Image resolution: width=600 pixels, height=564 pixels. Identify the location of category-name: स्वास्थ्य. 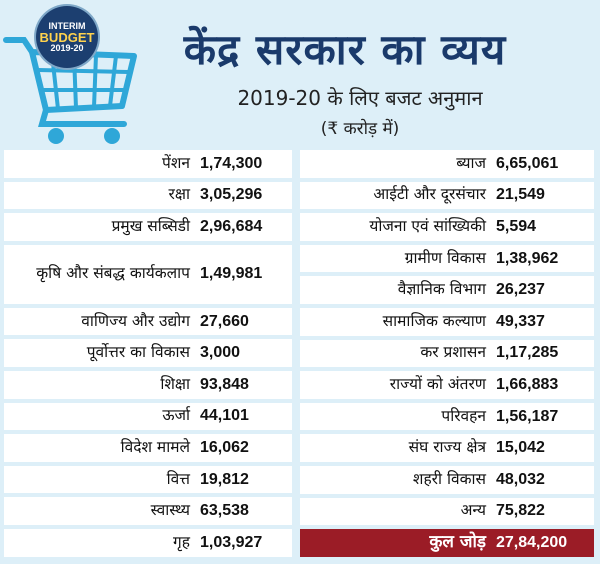
(170, 510).